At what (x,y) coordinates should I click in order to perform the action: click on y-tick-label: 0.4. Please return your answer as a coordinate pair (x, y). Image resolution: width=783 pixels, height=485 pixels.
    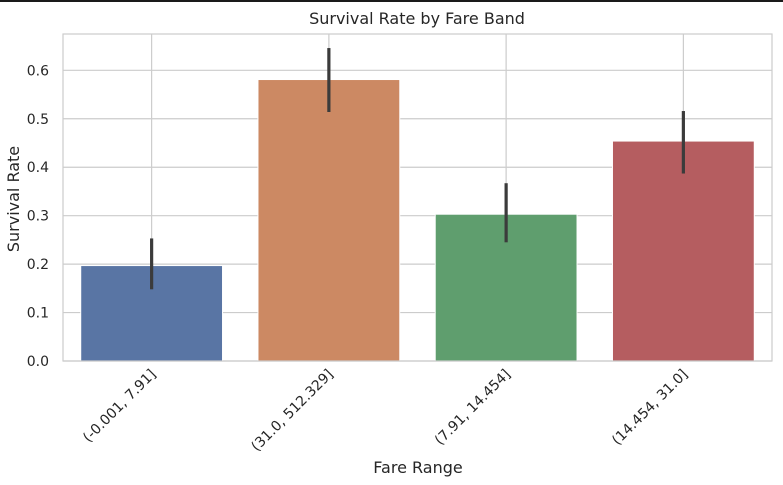
    Looking at the image, I should click on (38, 168).